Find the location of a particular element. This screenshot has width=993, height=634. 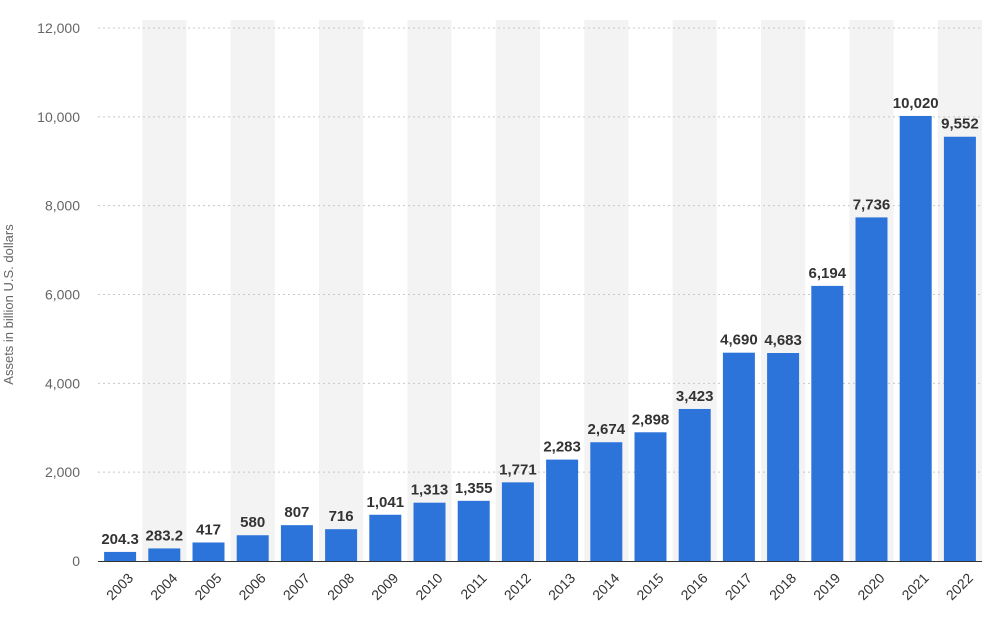

data-label: 807 is located at coordinates (296, 512).